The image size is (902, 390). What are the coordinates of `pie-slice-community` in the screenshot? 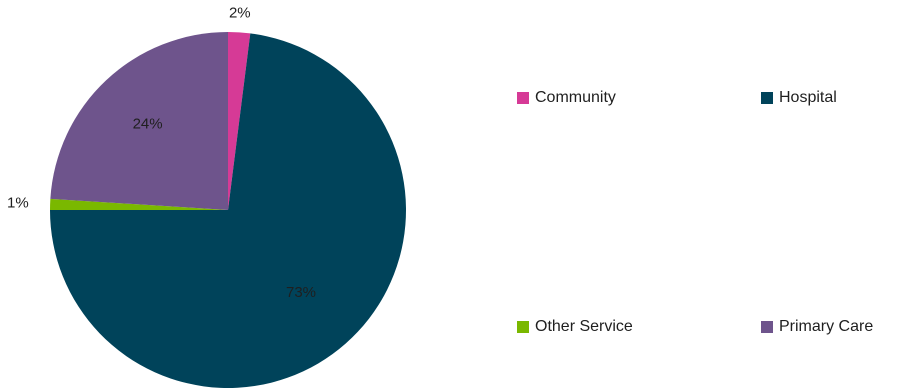 It's located at (239, 120).